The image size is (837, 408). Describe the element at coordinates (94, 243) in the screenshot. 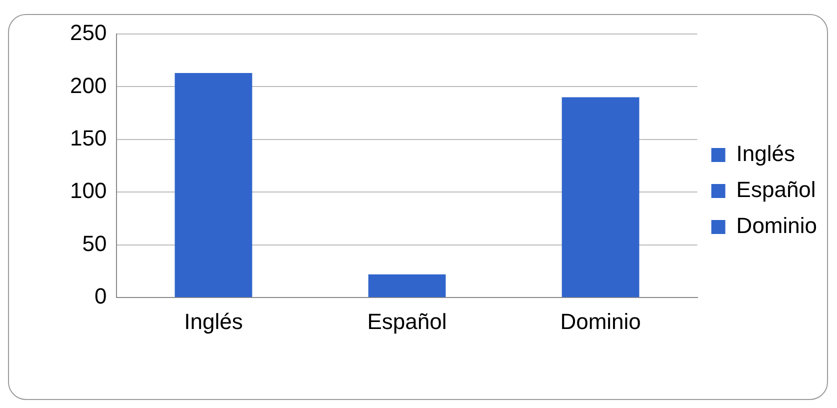

I see `y-tick-label: 50` at that location.